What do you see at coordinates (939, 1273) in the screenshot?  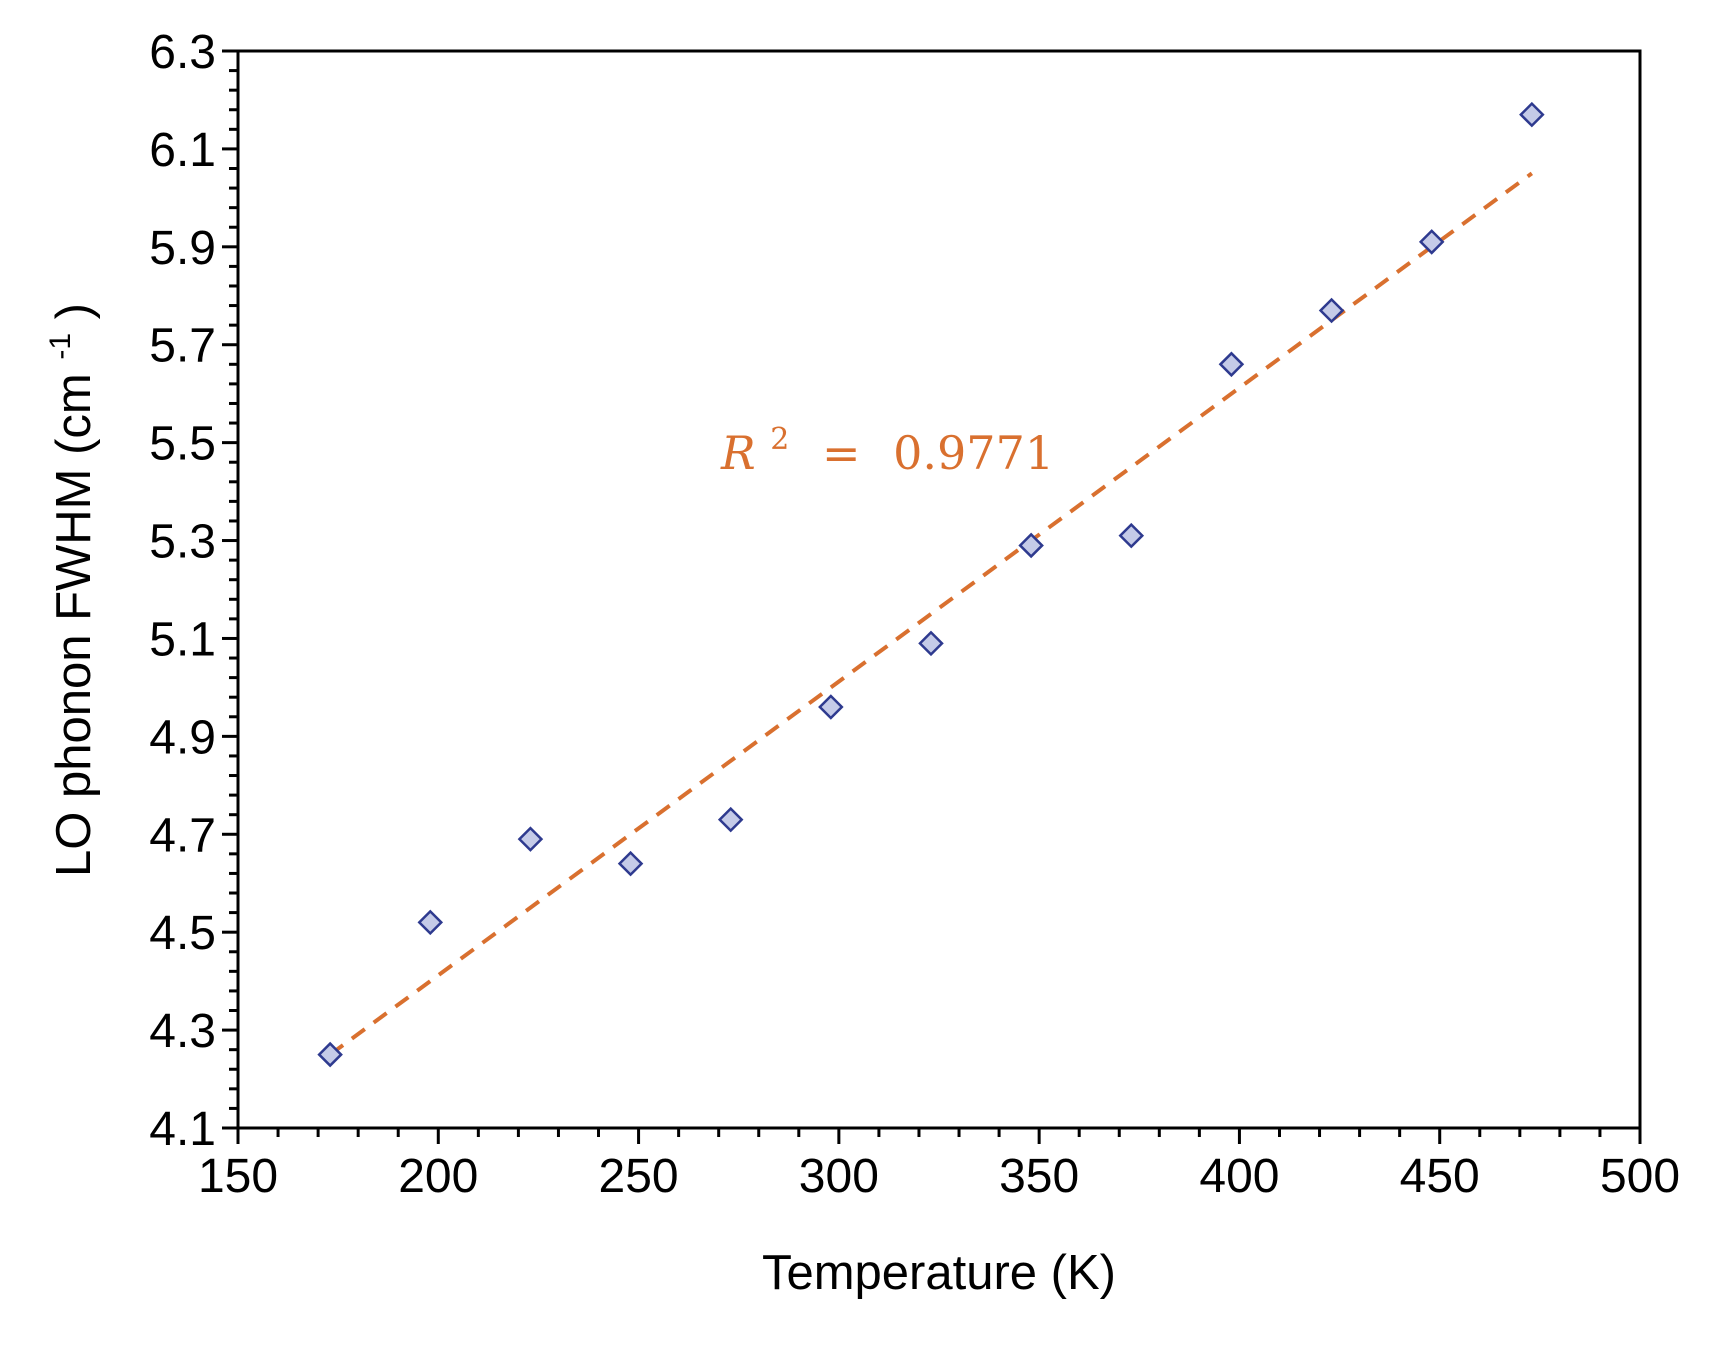 I see `x-axis-title: Temperature (K)` at bounding box center [939, 1273].